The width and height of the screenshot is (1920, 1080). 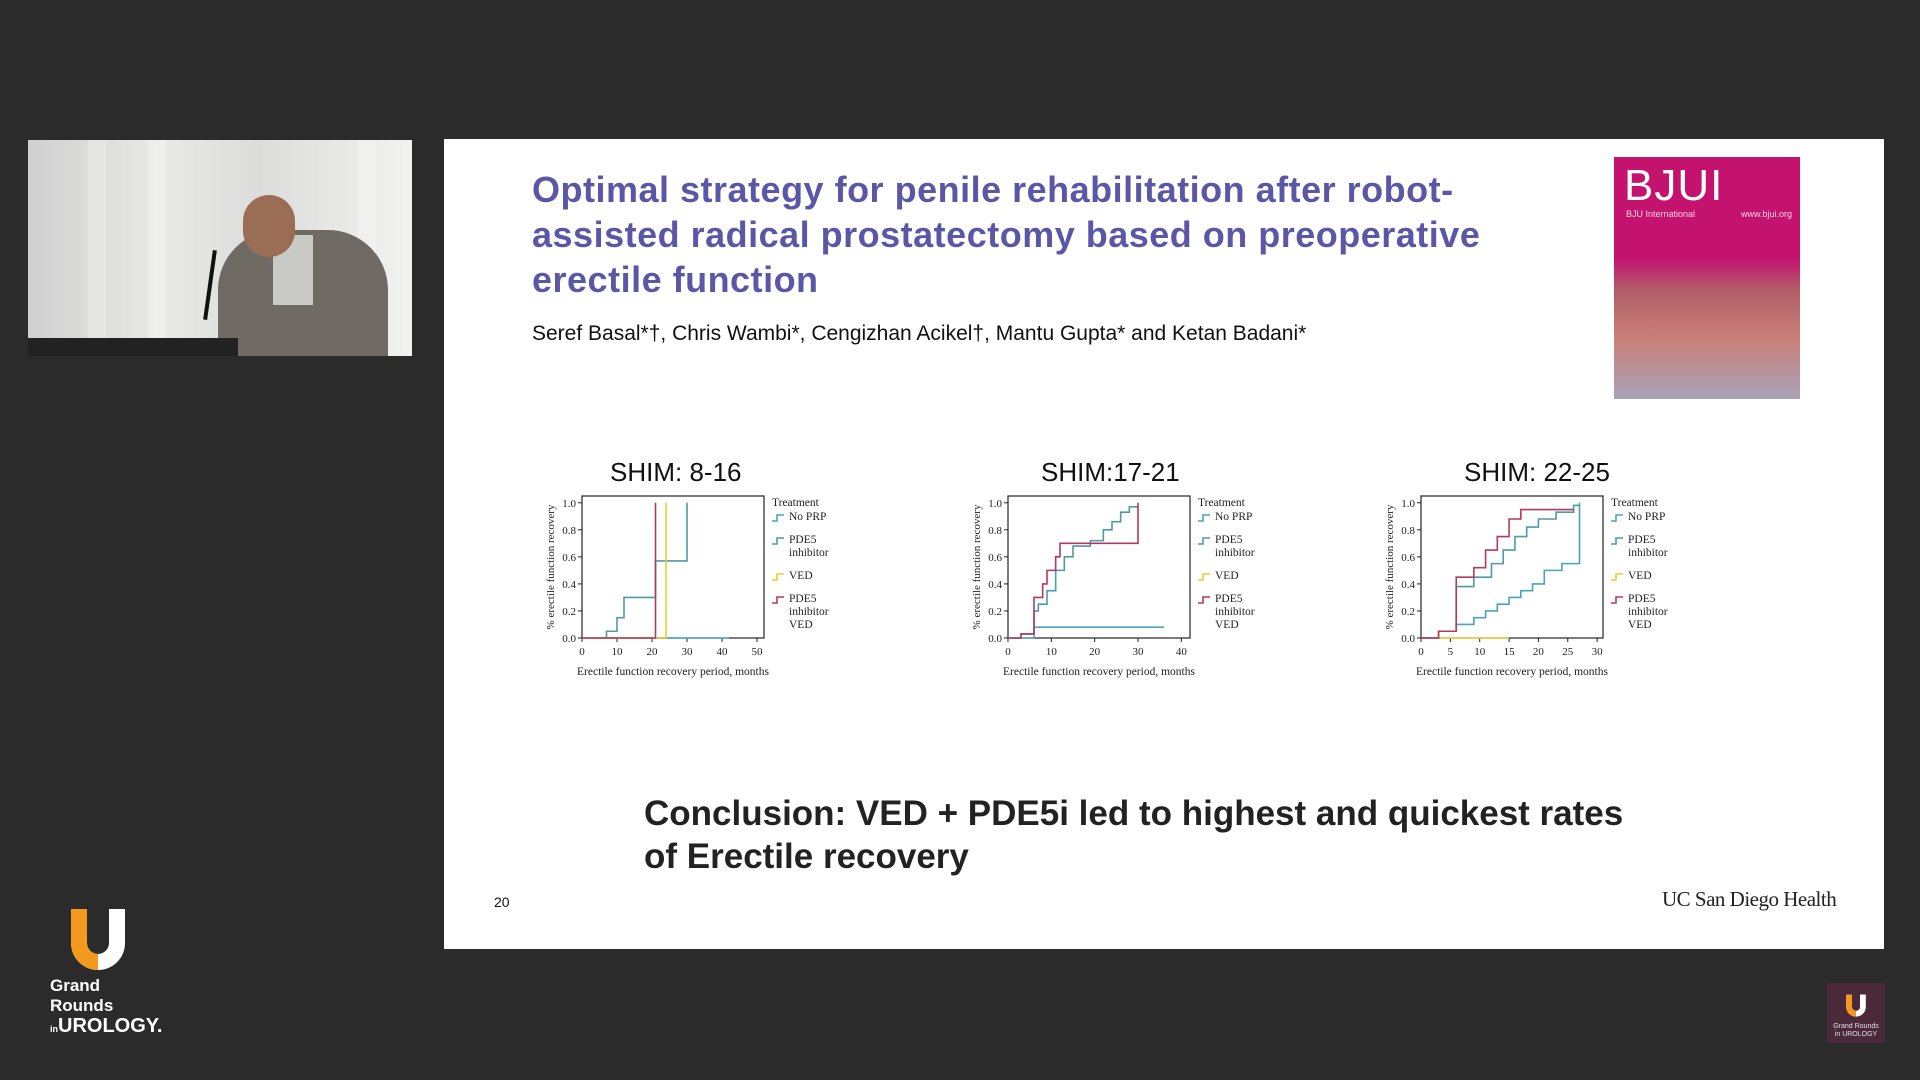 What do you see at coordinates (210, 285) in the screenshot?
I see `microphone` at bounding box center [210, 285].